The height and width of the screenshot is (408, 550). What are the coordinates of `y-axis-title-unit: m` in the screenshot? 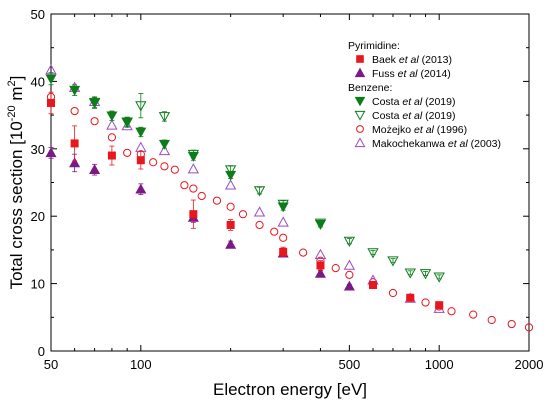 It's located at (16, 95).